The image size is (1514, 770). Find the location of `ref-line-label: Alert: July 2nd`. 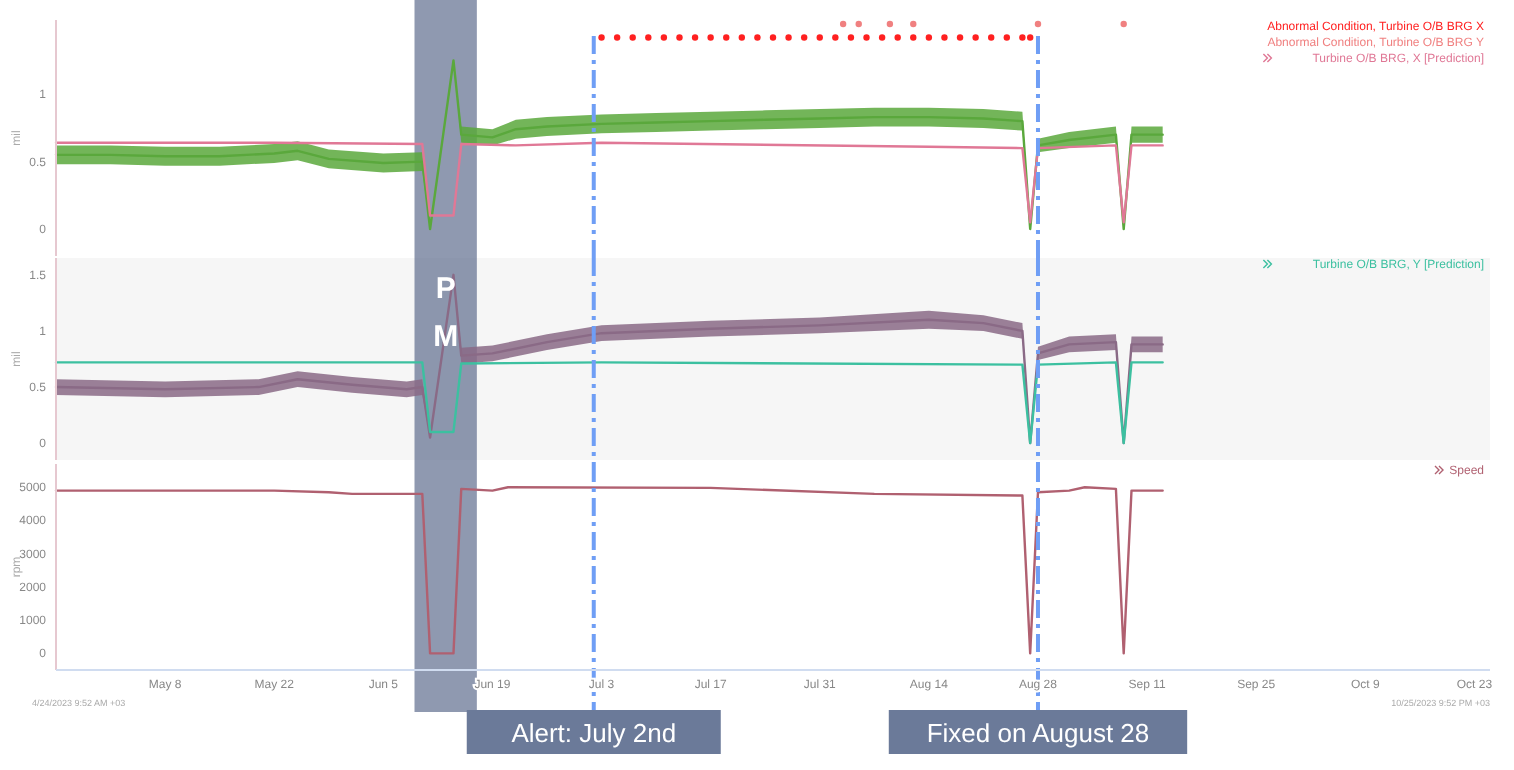

ref-line-label: Alert: July 2nd is located at coordinates (594, 733).